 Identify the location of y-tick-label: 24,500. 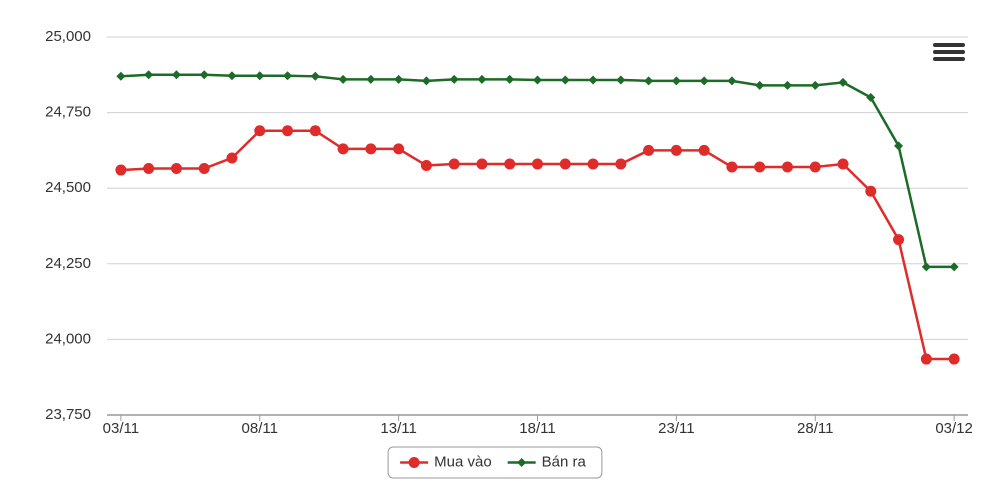
(68, 187).